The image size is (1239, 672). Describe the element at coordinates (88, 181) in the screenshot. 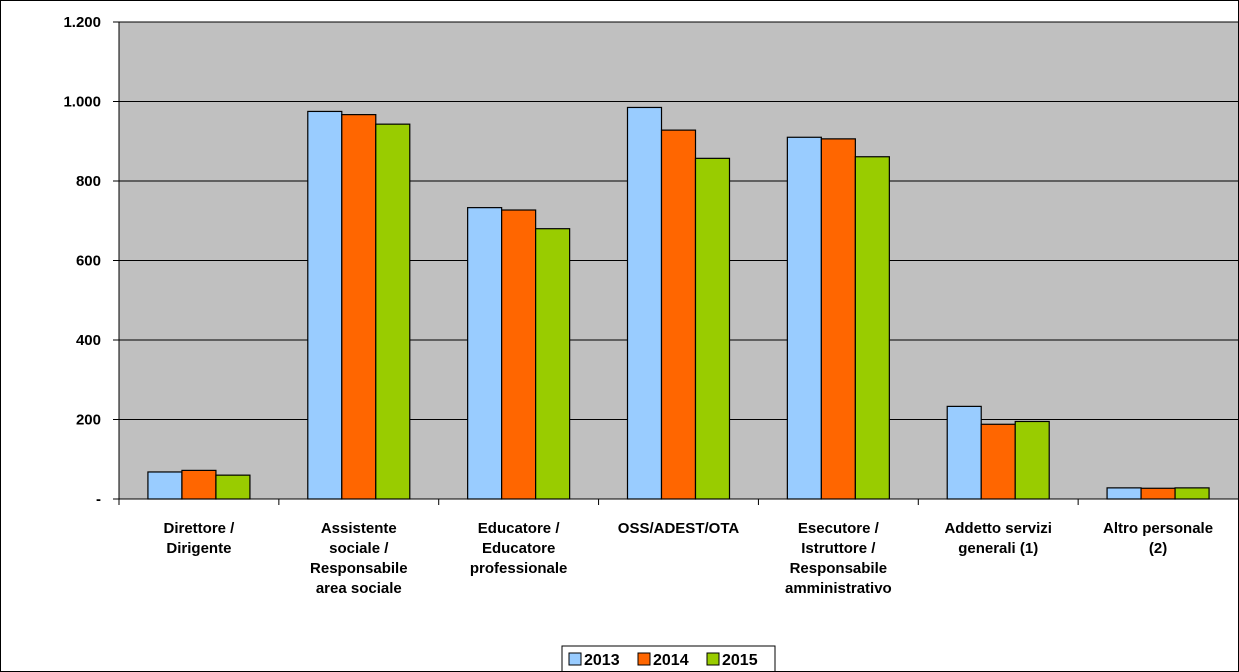

I see `y-tick-label: 800` at that location.